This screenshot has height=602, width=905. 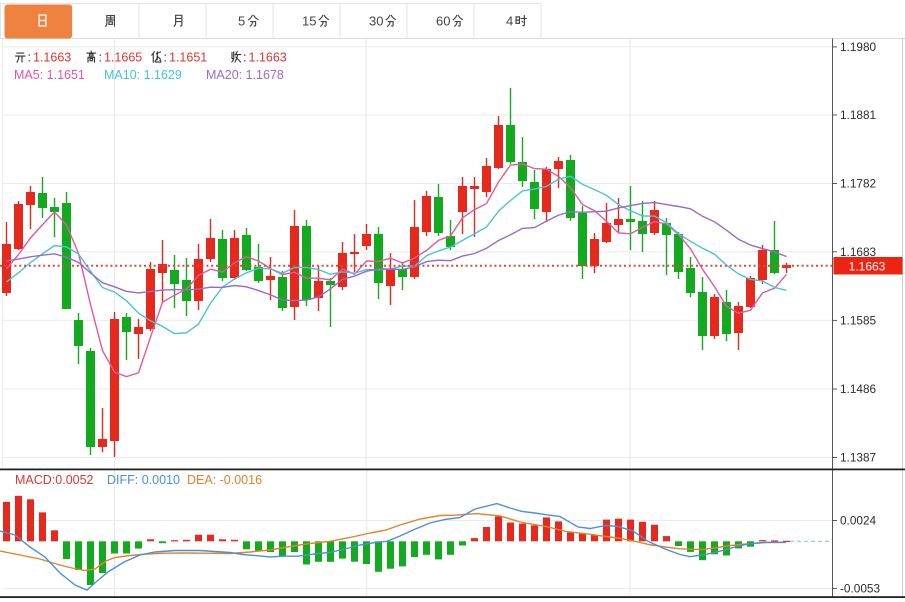 I want to click on svg-text: 15, so click(x=309, y=21).